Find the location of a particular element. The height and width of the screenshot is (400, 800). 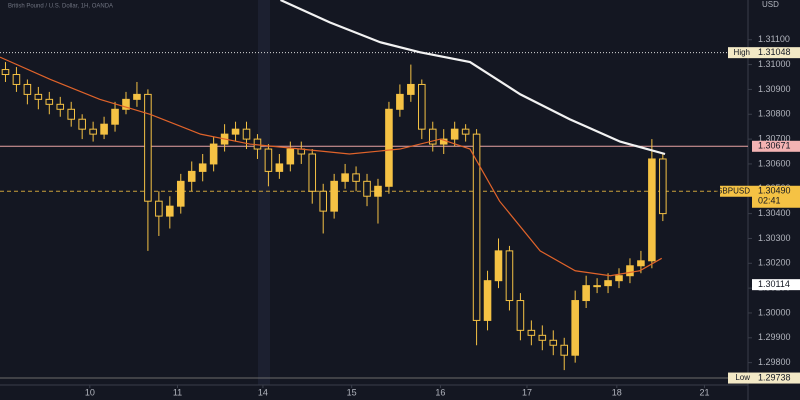

price-tag-value: 1.30671 is located at coordinates (774, 146).